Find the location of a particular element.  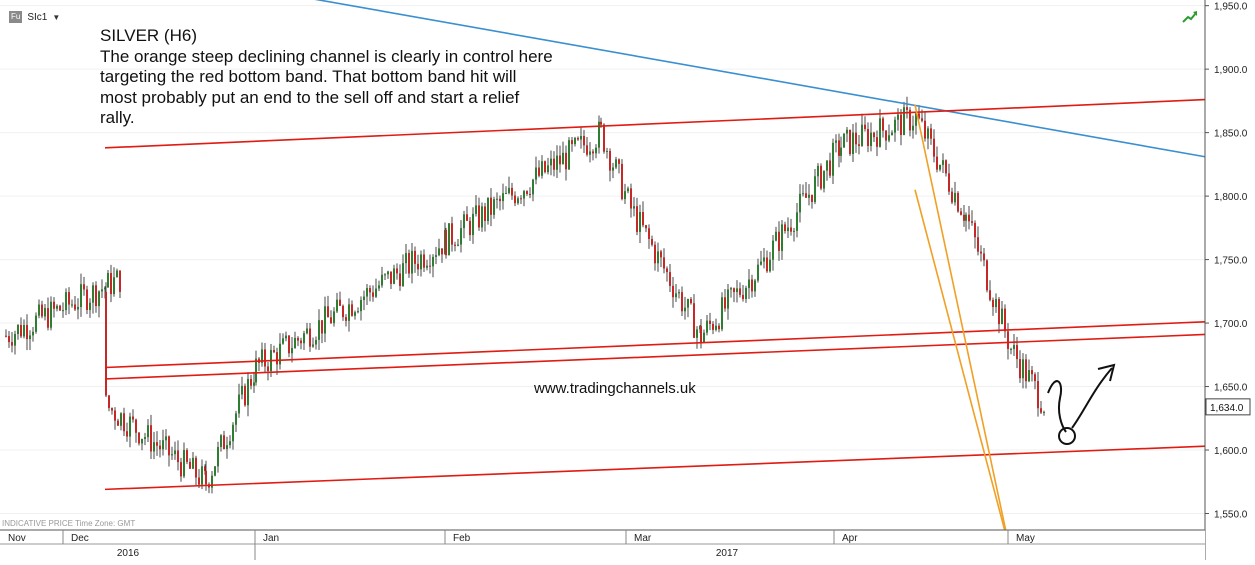

orange-channel-lower is located at coordinates (962, 370).